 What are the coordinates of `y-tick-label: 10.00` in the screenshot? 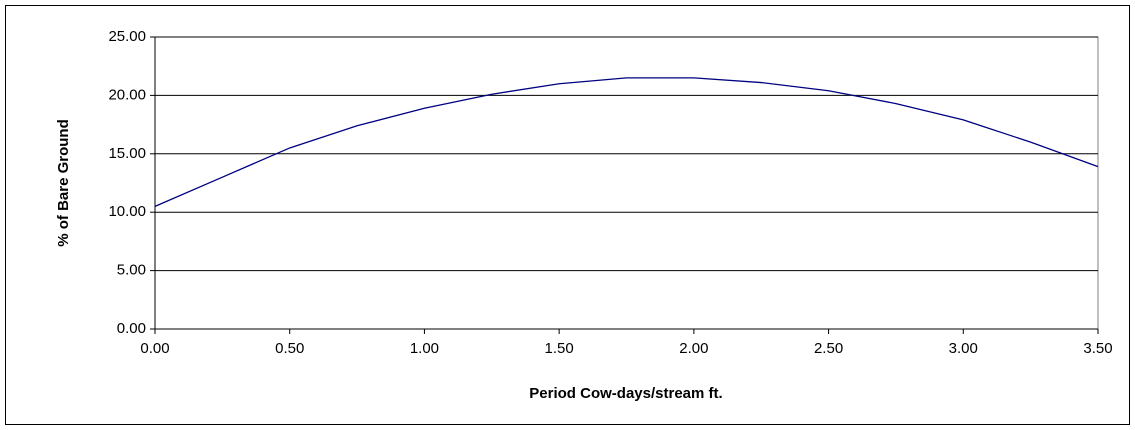 It's located at (127, 211).